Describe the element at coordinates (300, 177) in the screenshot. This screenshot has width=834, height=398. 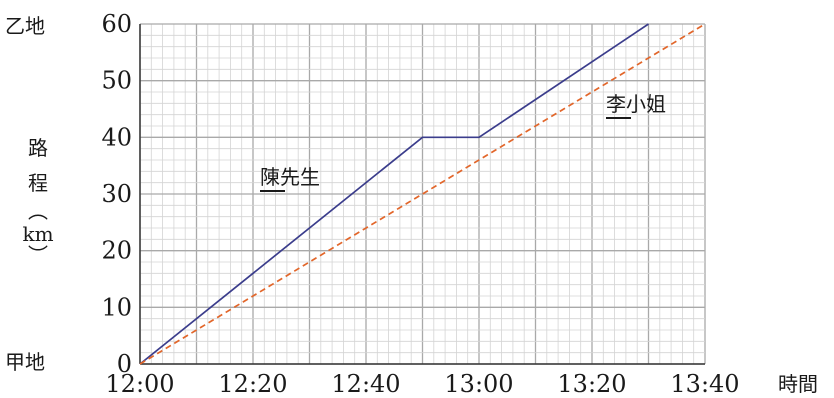
I see `series-label-chen-rest: 先生` at that location.